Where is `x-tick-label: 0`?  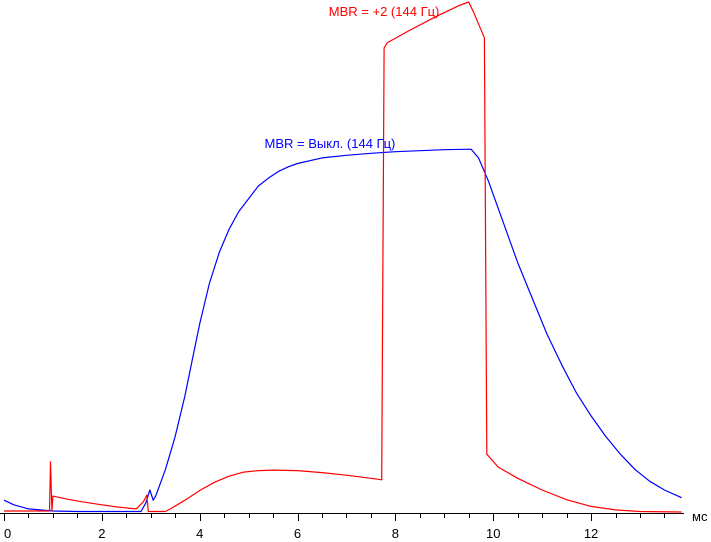 x-tick-label: 0 is located at coordinates (7, 533).